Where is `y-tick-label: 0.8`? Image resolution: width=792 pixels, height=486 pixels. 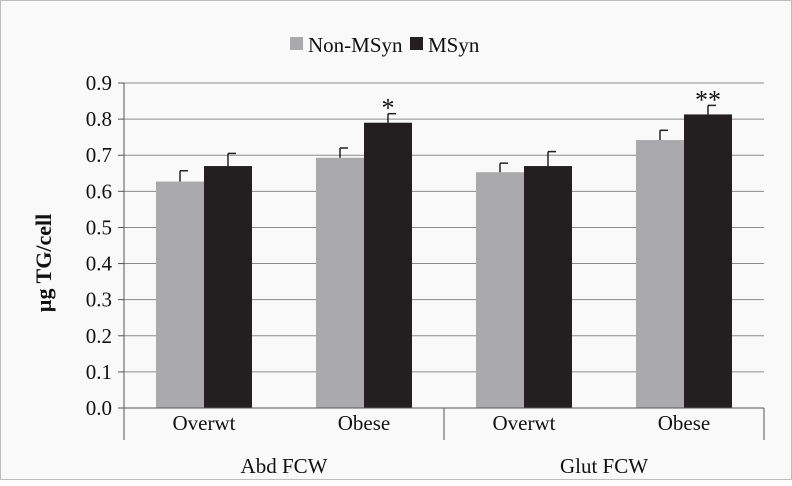 y-tick-label: 0.8 is located at coordinates (99, 119).